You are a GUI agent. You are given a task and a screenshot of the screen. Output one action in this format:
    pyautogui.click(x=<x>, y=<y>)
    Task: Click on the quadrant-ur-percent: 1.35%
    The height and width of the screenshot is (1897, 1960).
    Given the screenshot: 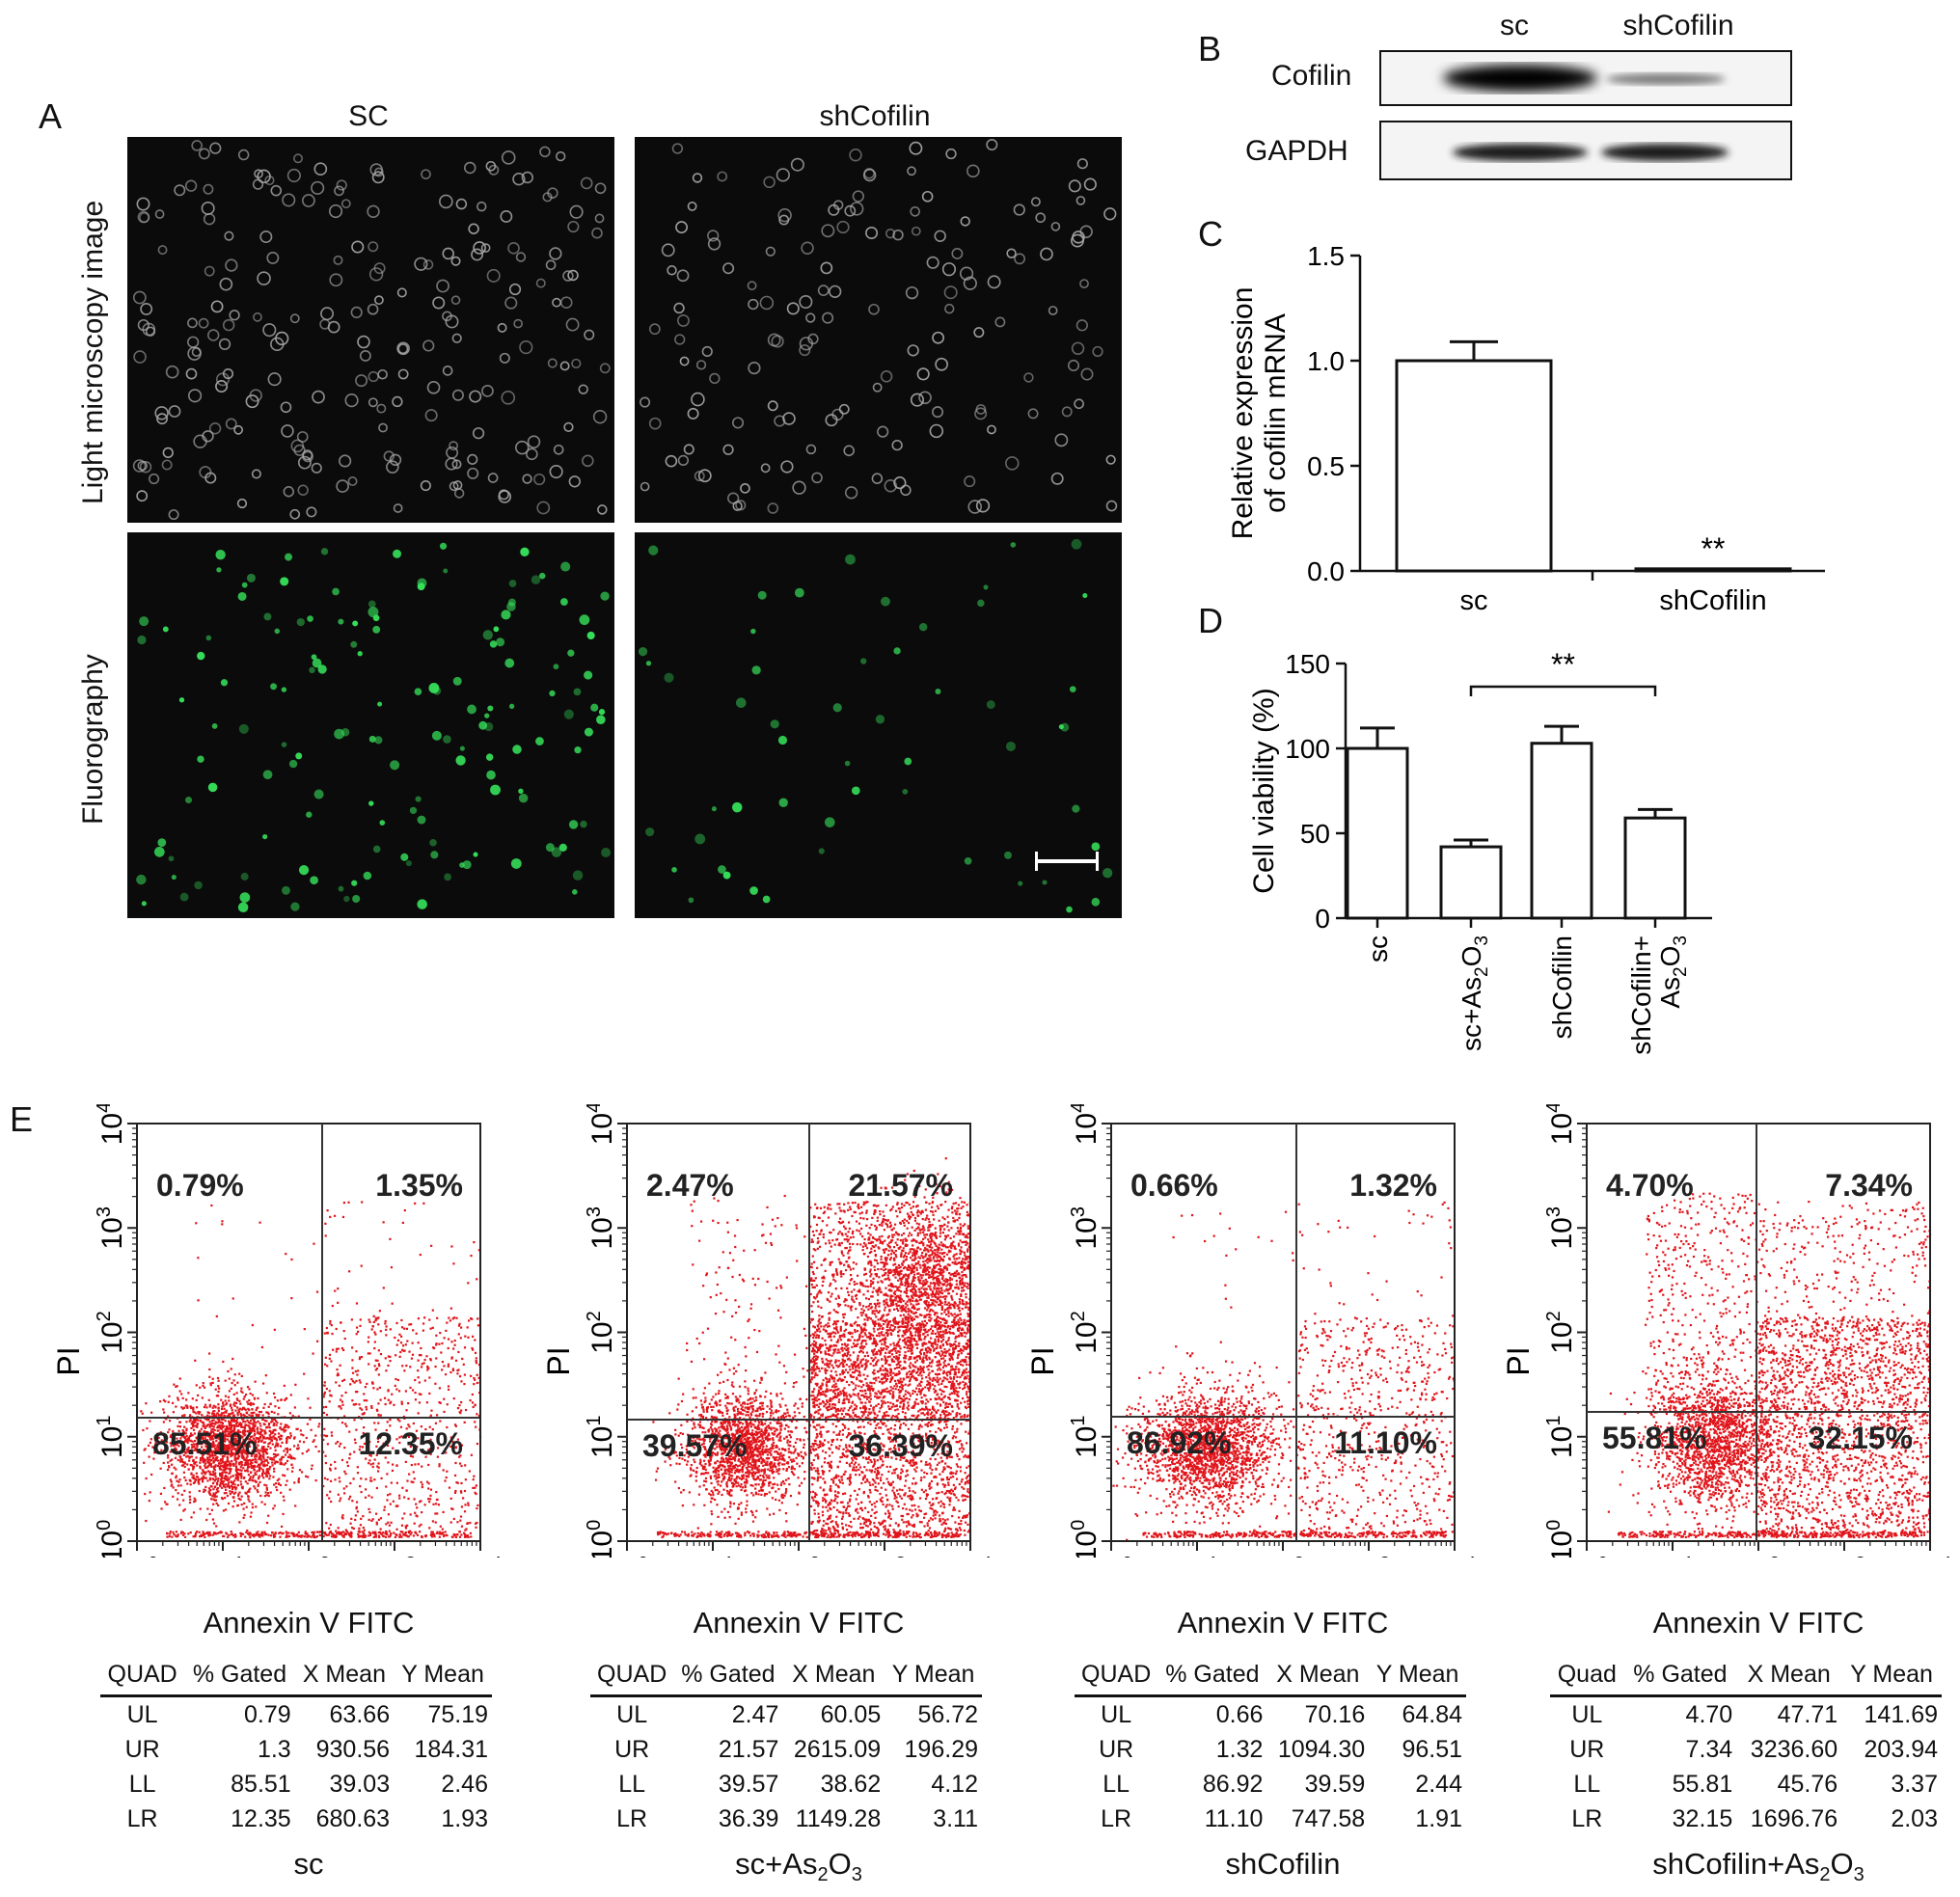 What is the action you would take?
    pyautogui.click(x=419, y=1185)
    